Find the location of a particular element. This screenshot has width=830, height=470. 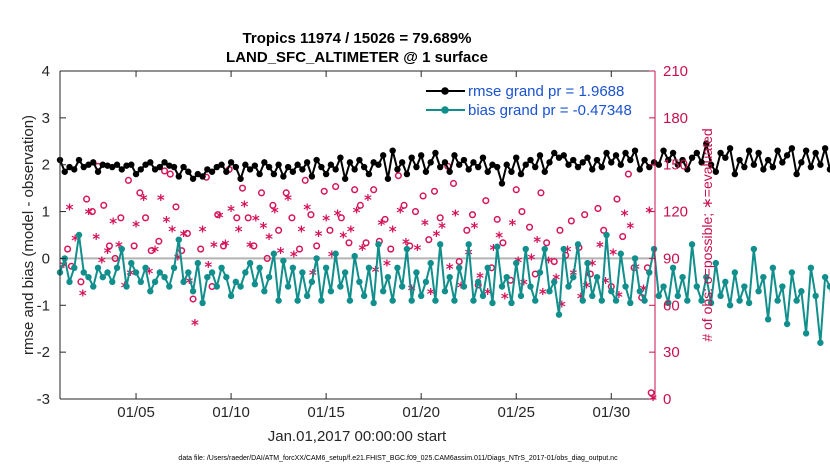

x-tick-label: 01/25 is located at coordinates (516, 412).